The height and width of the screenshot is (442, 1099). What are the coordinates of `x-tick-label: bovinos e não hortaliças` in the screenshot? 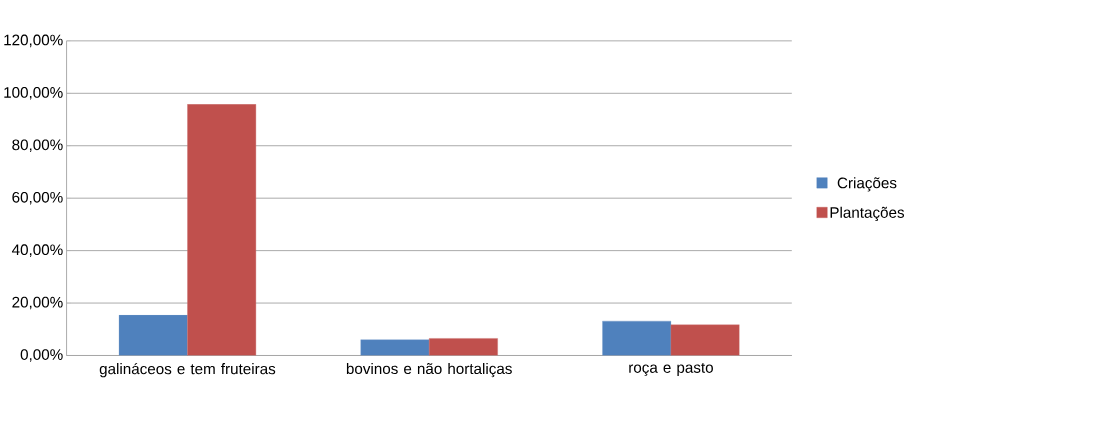 It's located at (429, 370).